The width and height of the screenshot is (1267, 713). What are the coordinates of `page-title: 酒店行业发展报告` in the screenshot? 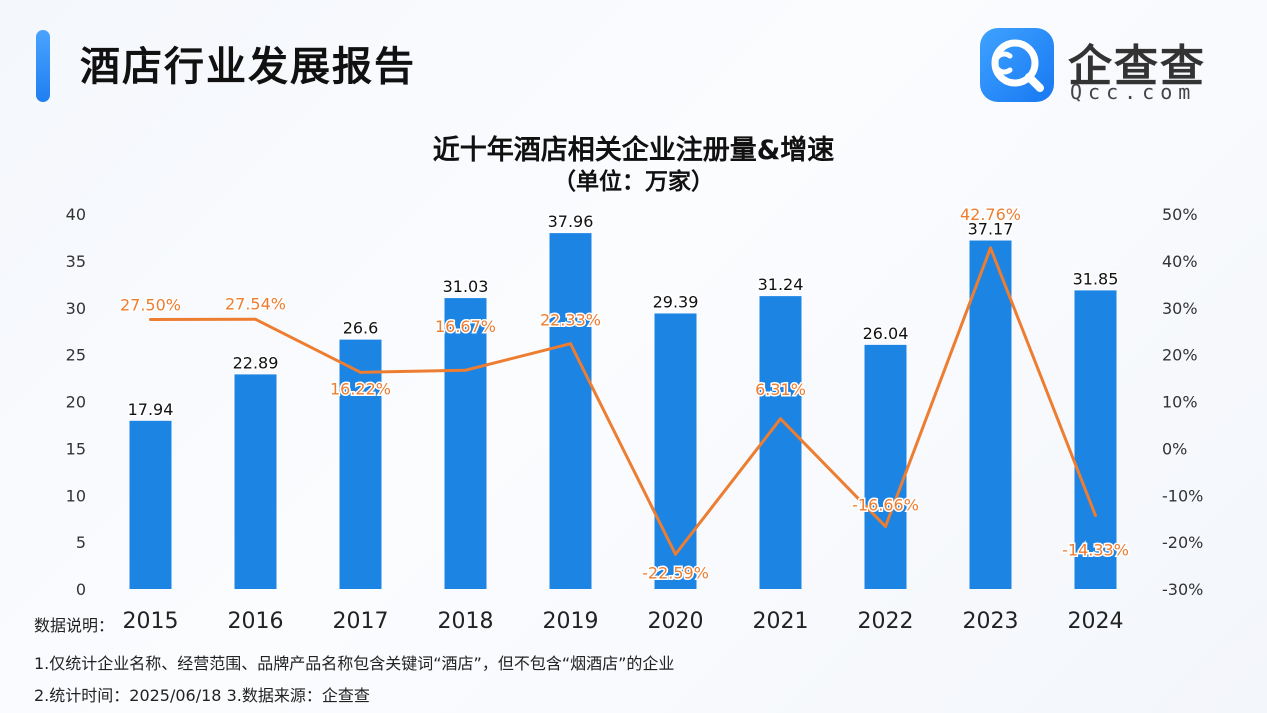 It's located at (248, 67).